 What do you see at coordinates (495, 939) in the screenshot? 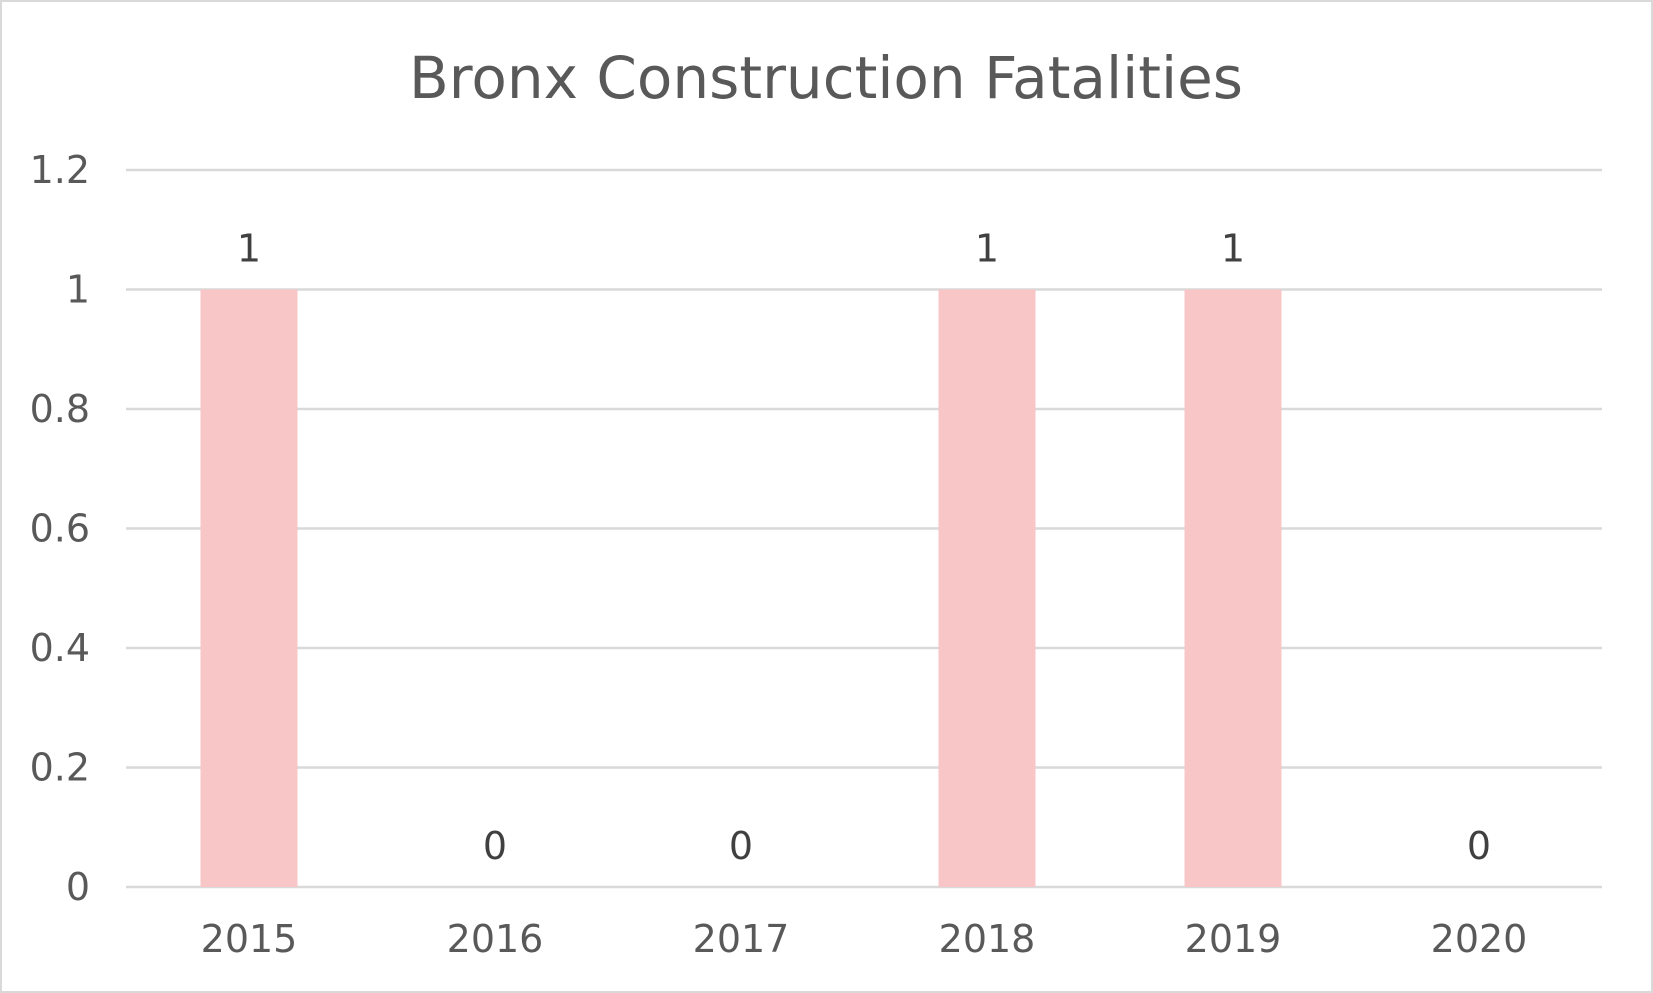
I see `x-tick-label: 2016` at bounding box center [495, 939].